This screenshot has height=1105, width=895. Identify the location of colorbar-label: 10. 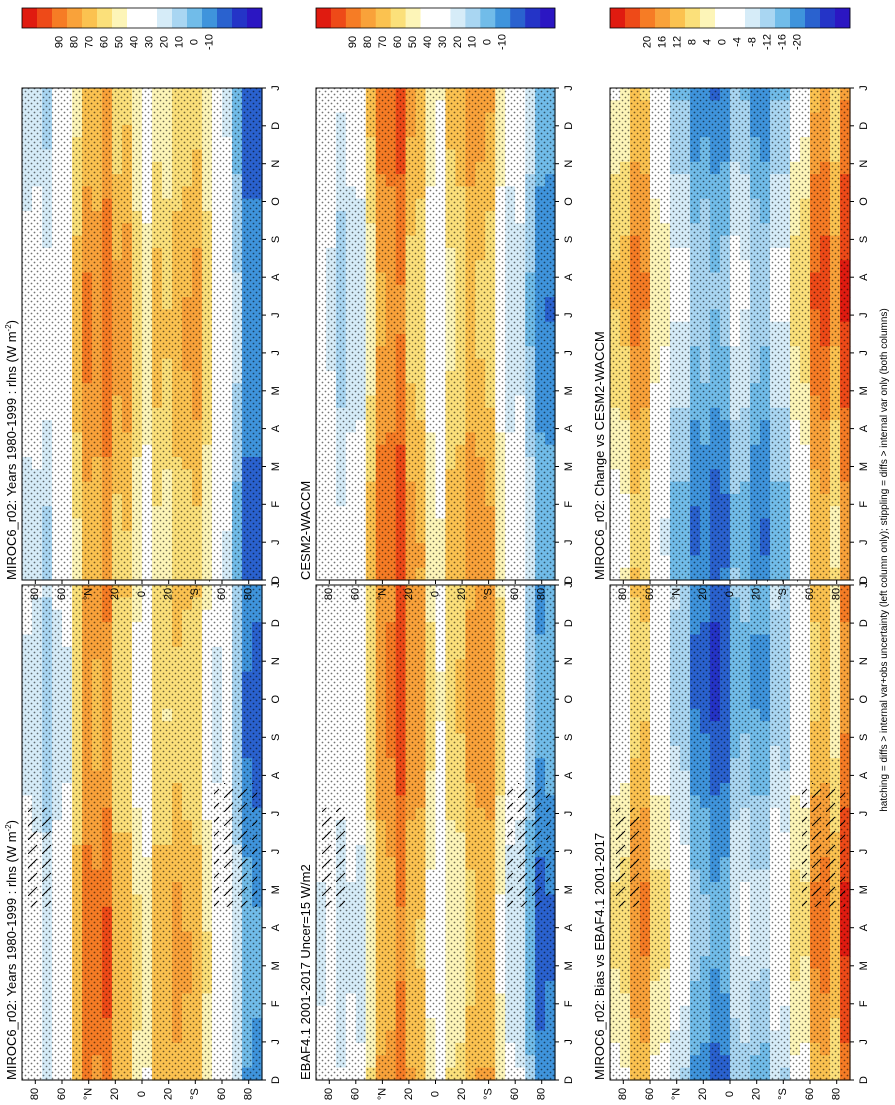
(473, 42).